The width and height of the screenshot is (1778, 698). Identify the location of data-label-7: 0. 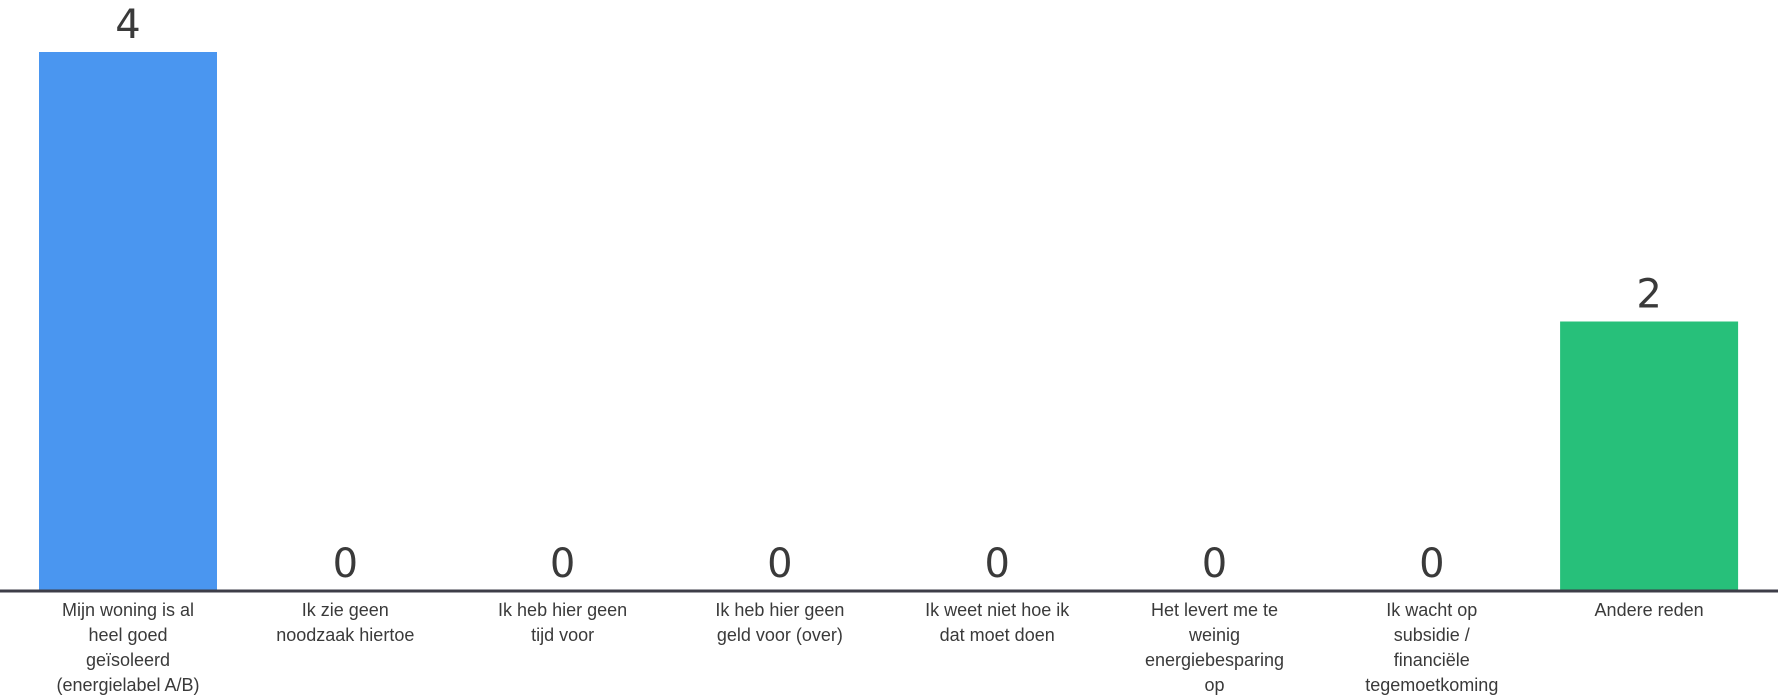
(1431, 564).